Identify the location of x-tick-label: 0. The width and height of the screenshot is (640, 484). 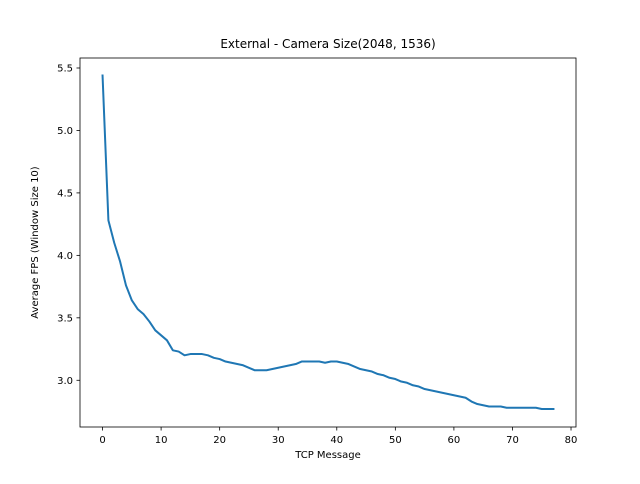
(102, 440).